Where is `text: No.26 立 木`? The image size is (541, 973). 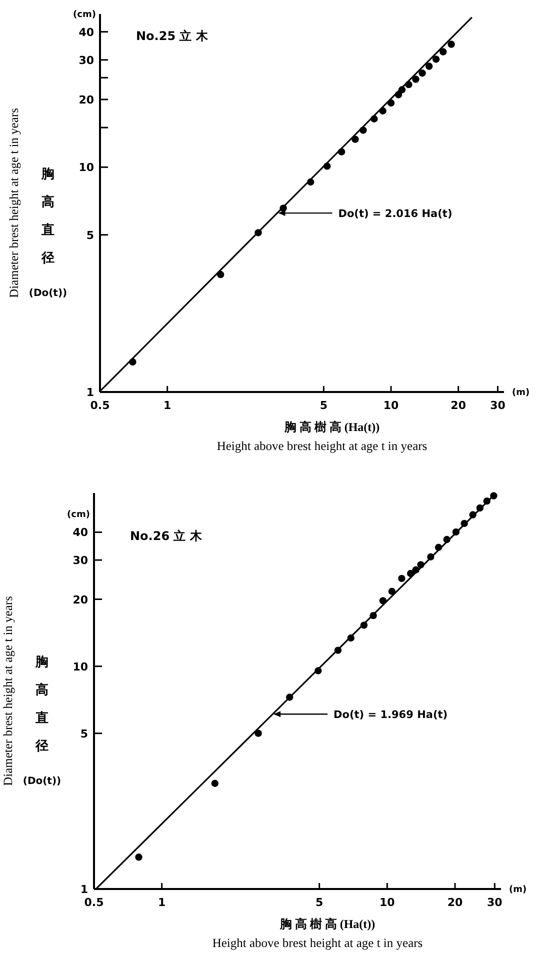 text: No.26 立 木 is located at coordinates (166, 536).